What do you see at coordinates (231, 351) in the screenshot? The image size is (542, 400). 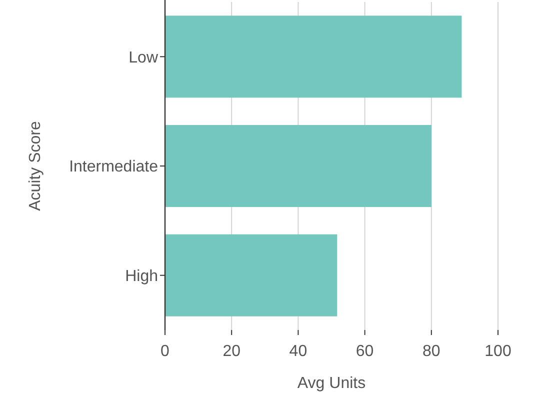 I see `x-tick-label: 20` at bounding box center [231, 351].